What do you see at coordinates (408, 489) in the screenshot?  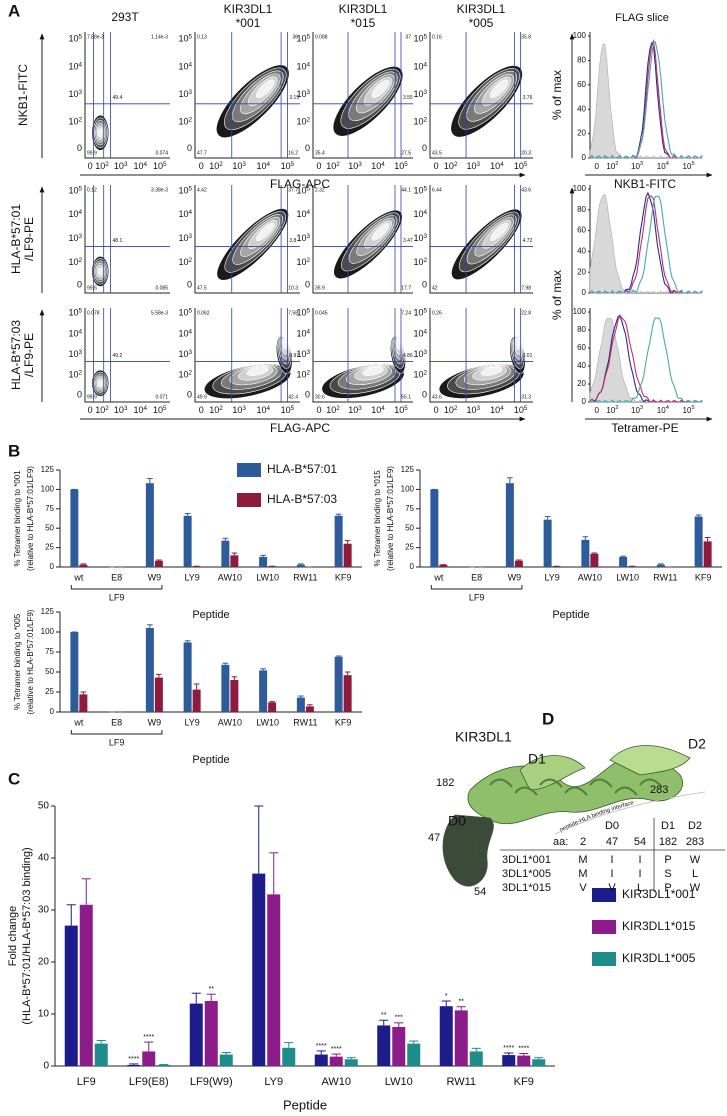 I see `y-tick-label: 100` at bounding box center [408, 489].